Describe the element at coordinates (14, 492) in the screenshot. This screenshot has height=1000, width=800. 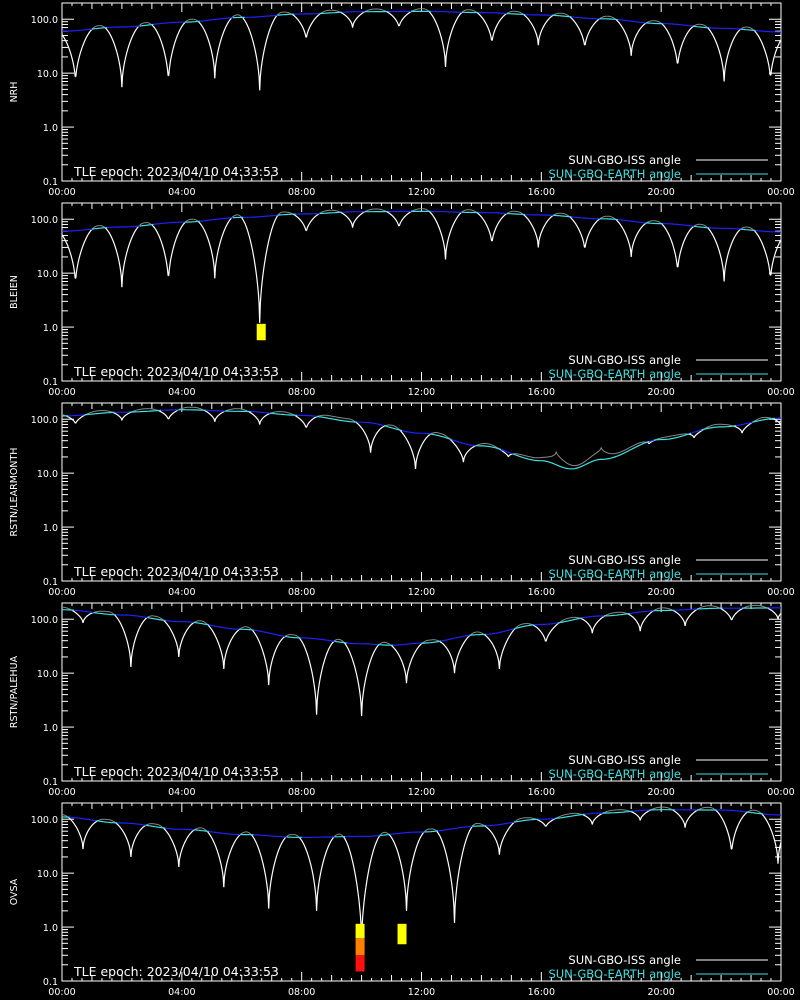
I see `y-axis-label: RSTN/LEARMONTH` at that location.